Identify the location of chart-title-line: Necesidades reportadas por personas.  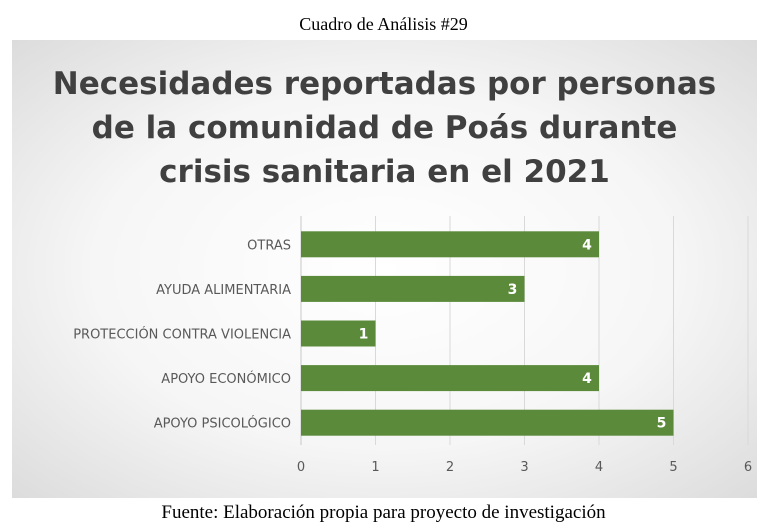
(384, 84).